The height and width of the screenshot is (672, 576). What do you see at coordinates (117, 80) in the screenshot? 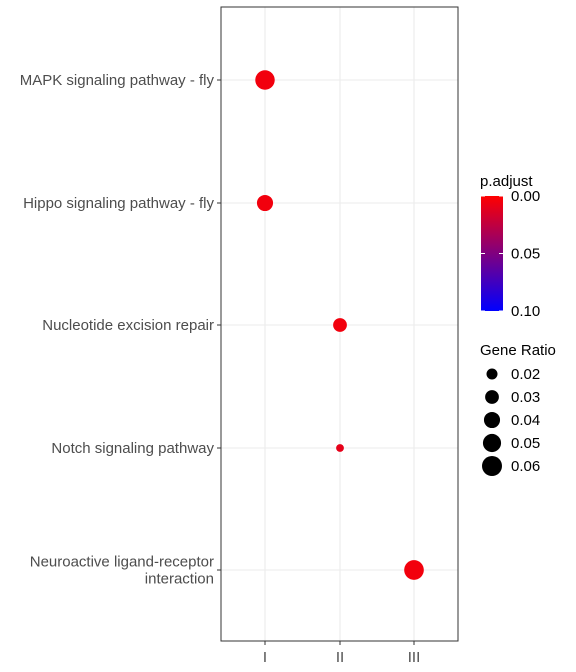
I see `y-tick-label-mapk-signaling-pathway-fly: MAPK signaling pathway - fly` at bounding box center [117, 80].